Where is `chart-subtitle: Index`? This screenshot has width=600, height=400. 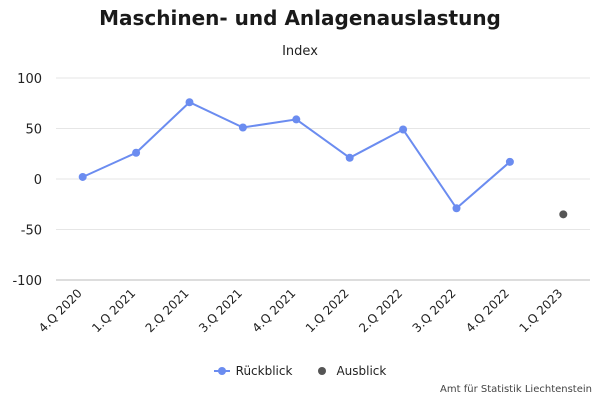
chart-subtitle: Index is located at coordinates (300, 51).